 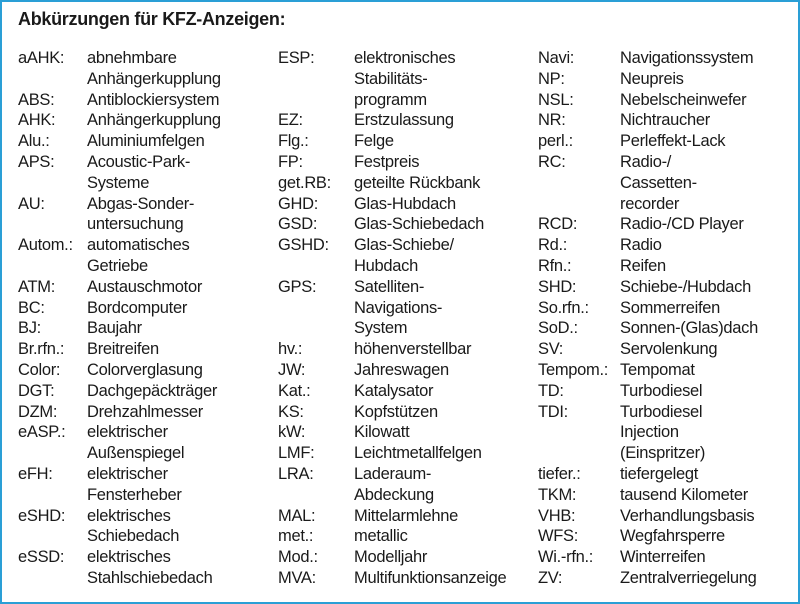 What do you see at coordinates (672, 536) in the screenshot?
I see `definition-line: Wegfahrsperre` at bounding box center [672, 536].